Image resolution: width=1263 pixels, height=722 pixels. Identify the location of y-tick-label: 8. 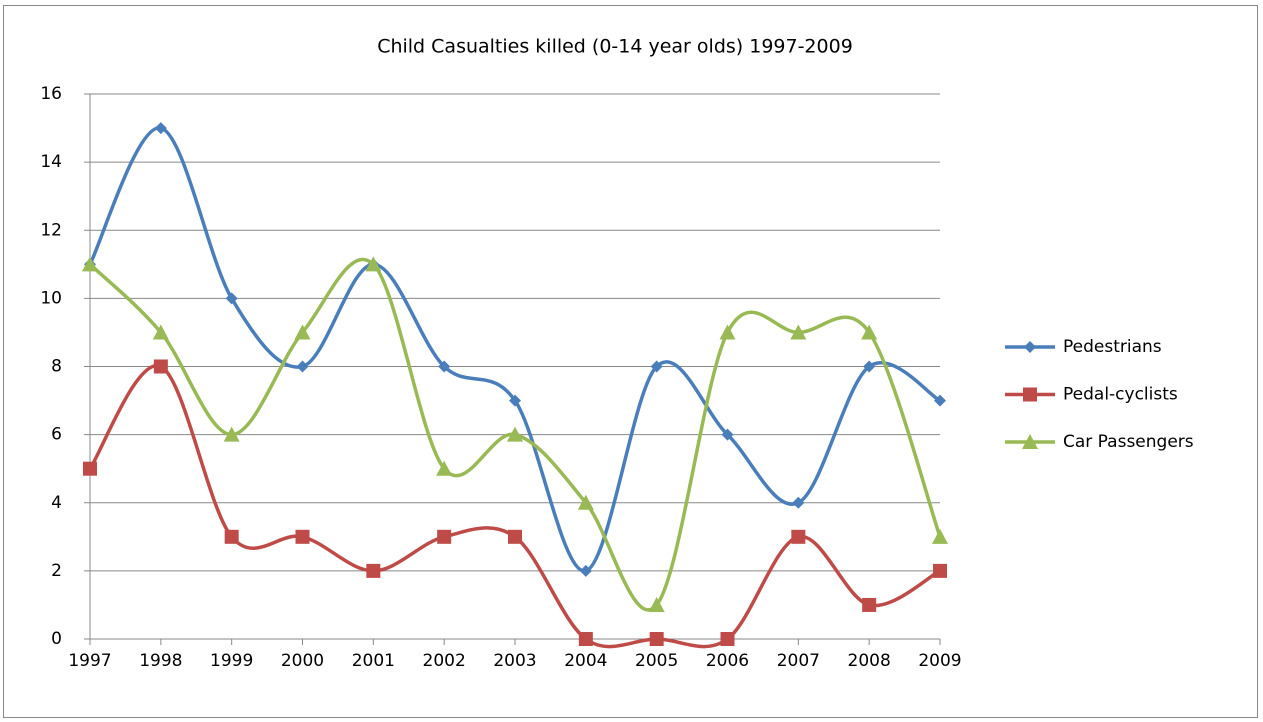
(56, 367).